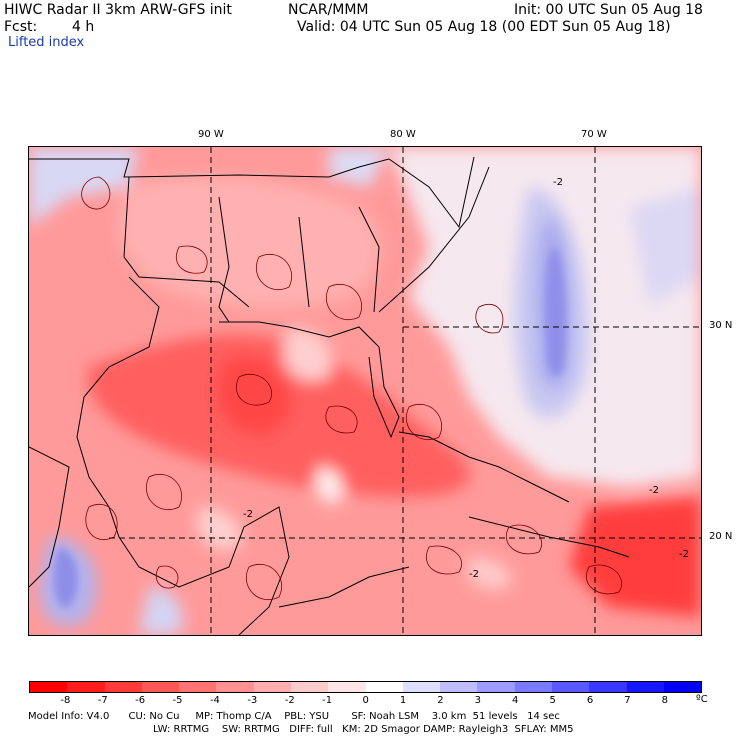 The height and width of the screenshot is (740, 740). Describe the element at coordinates (702, 699) in the screenshot. I see `colorbar-unit: ºC` at that location.